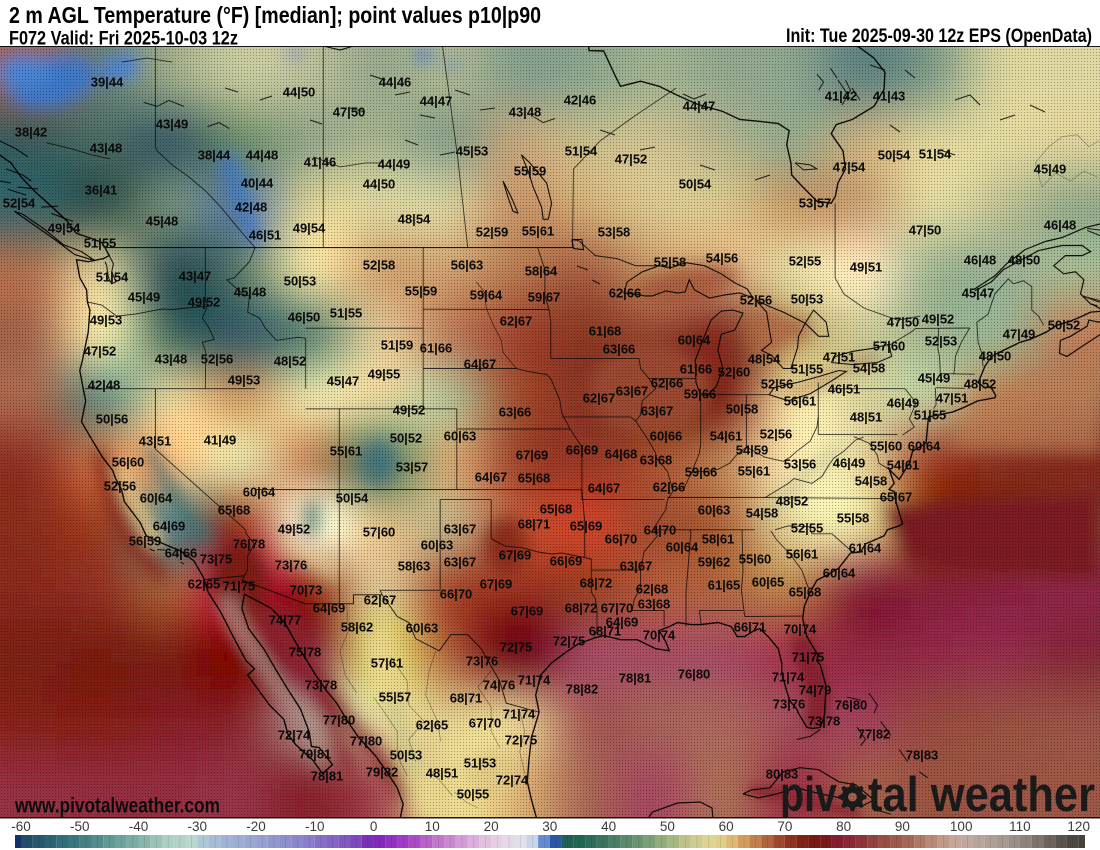 The width and height of the screenshot is (1100, 850). Describe the element at coordinates (123, 39) in the screenshot. I see `svg-text: F072 Valid: Fri 2025-10-03 12z` at that location.